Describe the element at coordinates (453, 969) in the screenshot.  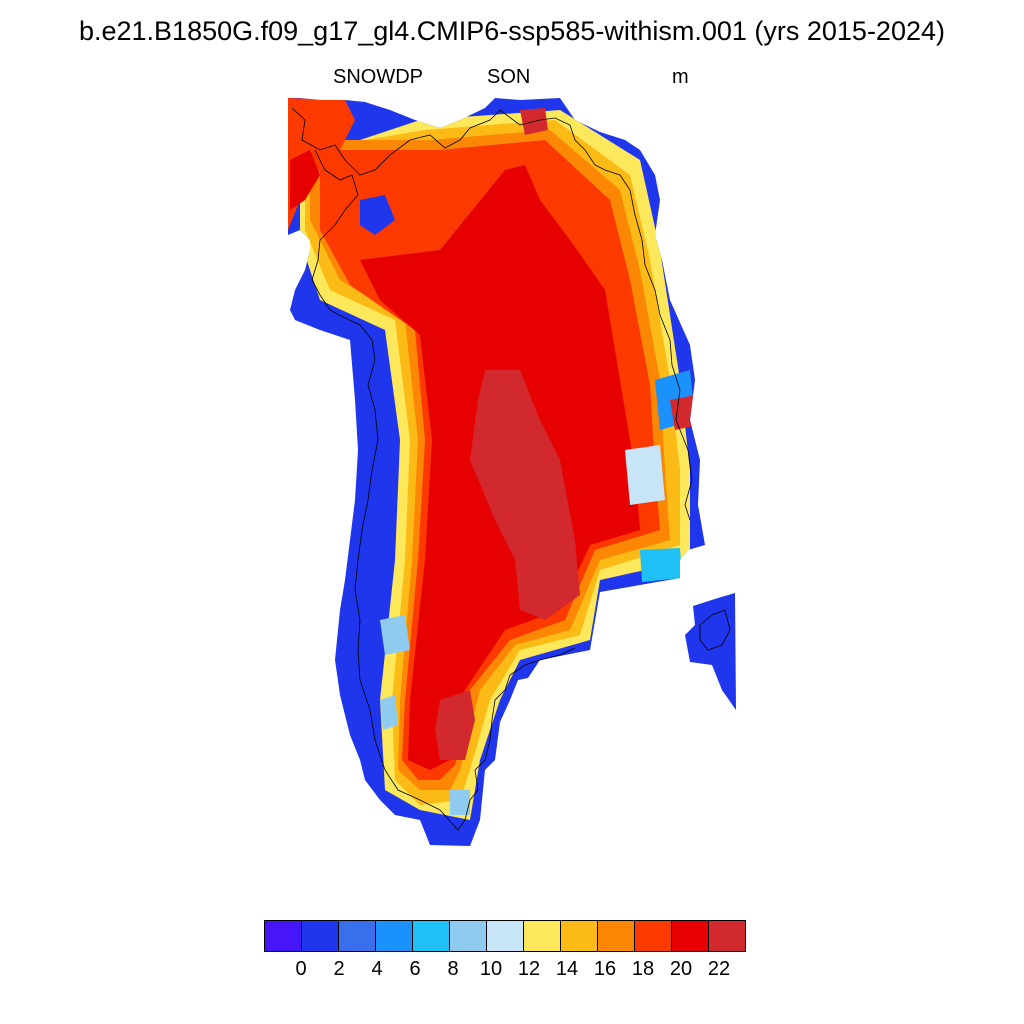
I see `colorbar-tick-label: 8` at that location.